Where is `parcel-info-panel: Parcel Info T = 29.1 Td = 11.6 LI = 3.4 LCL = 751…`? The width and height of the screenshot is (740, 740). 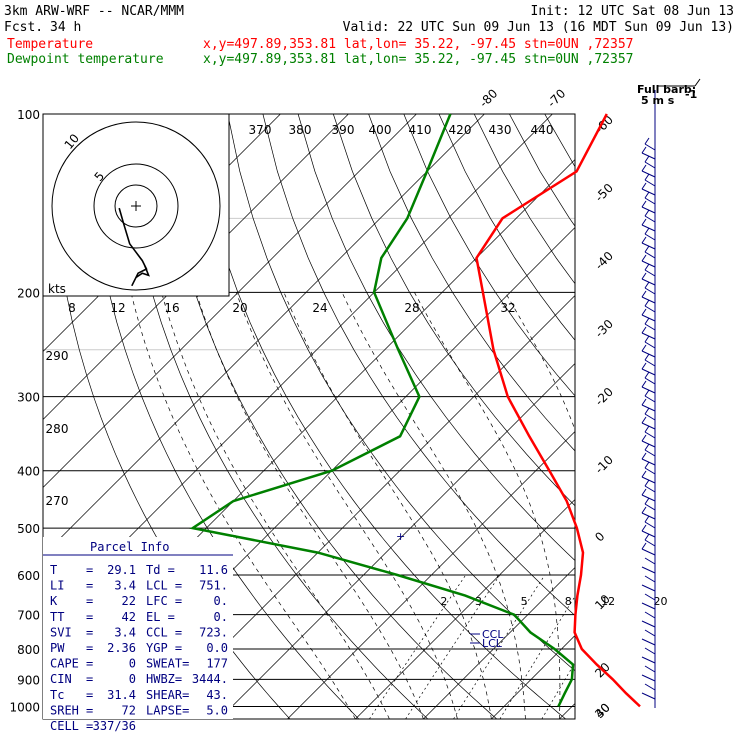 parcel-info-panel: Parcel Info T = 29.1 Td = 11.6 LI = 3.4 LCL = 751… is located at coordinates (138, 635).